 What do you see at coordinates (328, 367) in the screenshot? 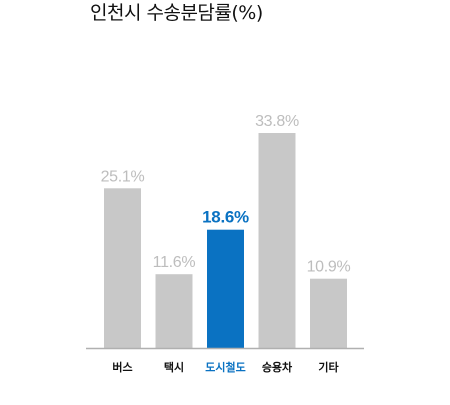
I see `category-label-5: 기타` at bounding box center [328, 367].